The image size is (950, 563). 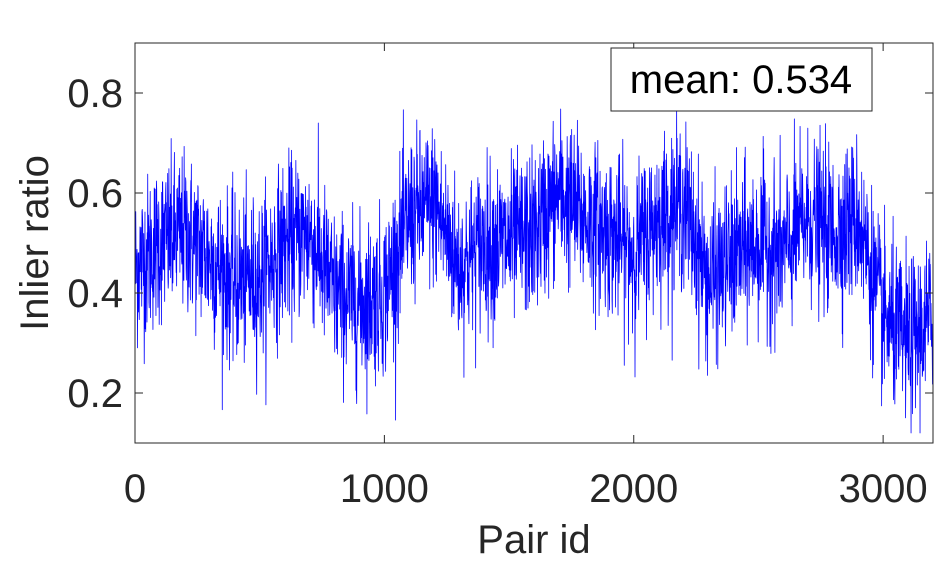 I want to click on x-tick-label: 3000, so click(x=883, y=489).